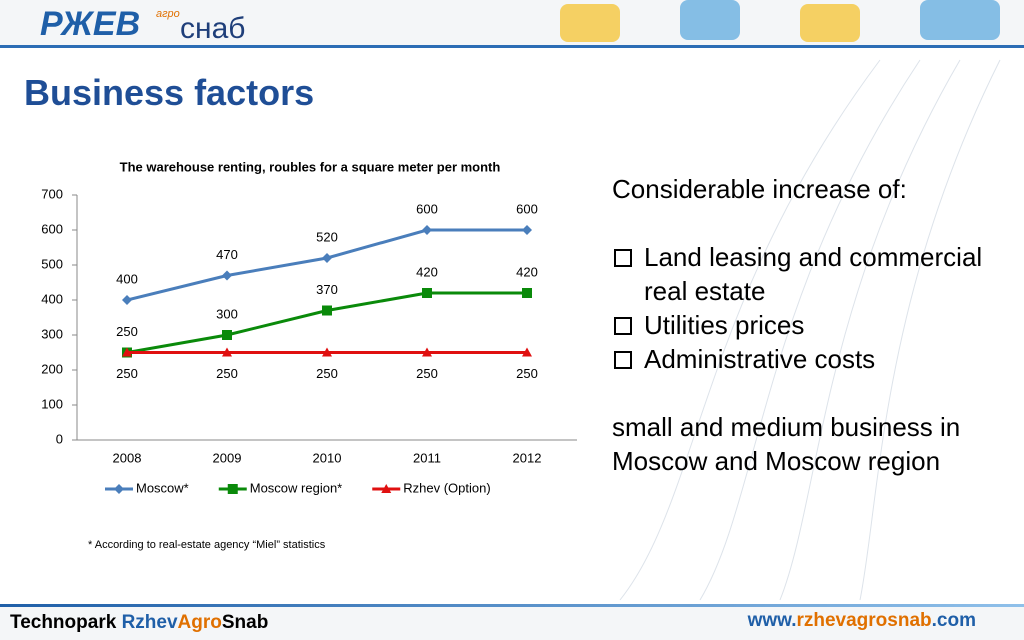 This screenshot has height=640, width=1024. What do you see at coordinates (327, 289) in the screenshot?
I see `data-label: 370` at bounding box center [327, 289].